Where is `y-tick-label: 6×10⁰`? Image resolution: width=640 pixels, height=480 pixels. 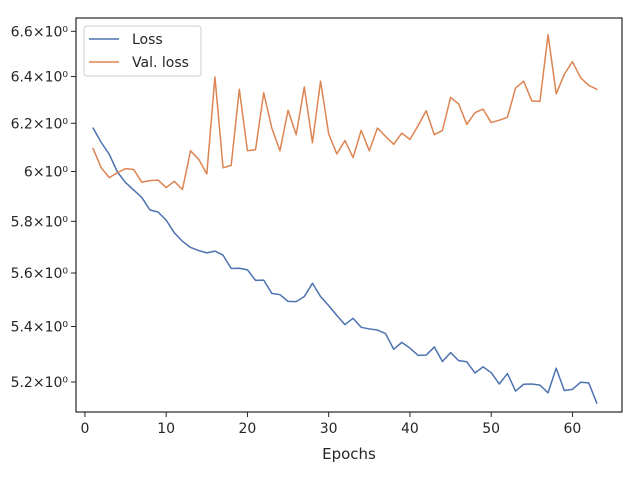 y-tick-label: 6×10⁰ is located at coordinates (46, 173).